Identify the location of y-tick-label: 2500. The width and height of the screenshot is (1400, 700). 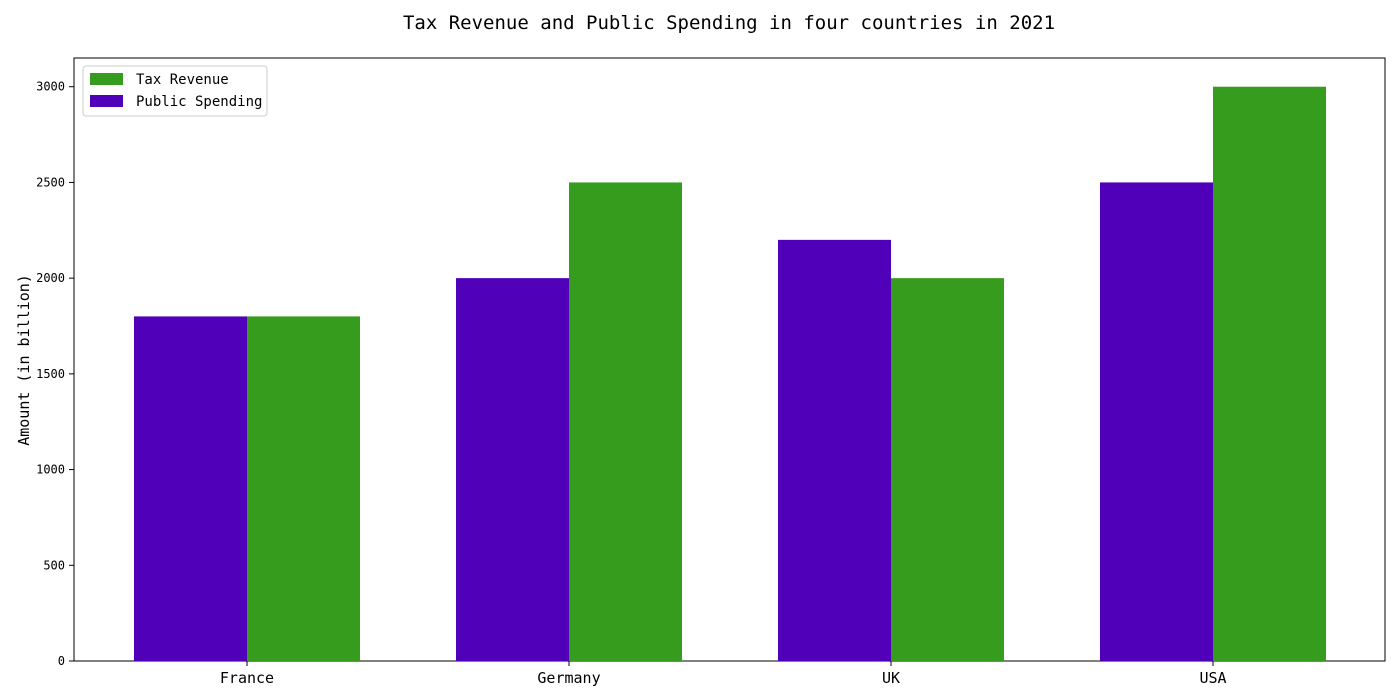
(50, 182).